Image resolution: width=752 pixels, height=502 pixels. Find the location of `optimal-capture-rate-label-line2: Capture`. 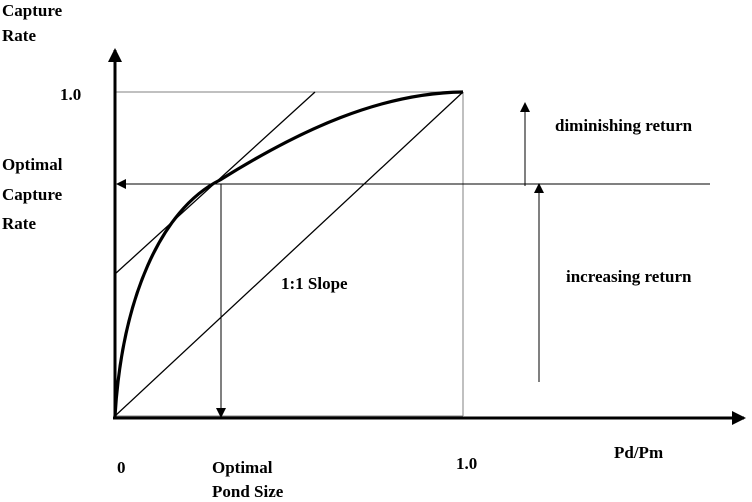

optimal-capture-rate-label-line2: Capture is located at coordinates (32, 194).